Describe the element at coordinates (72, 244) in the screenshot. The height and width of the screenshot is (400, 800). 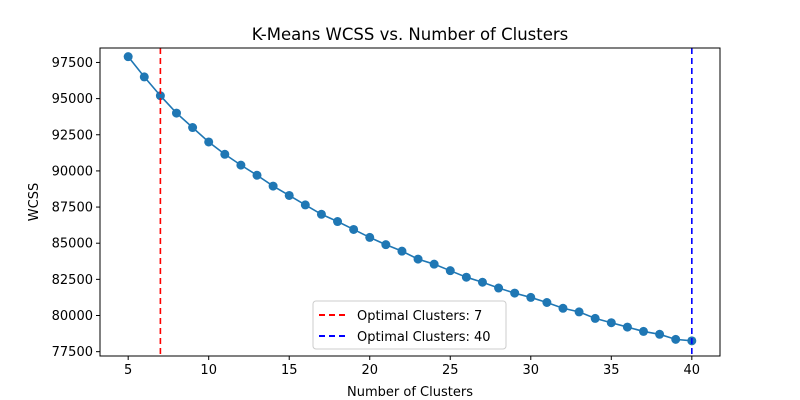
I see `y-tick-label: 85000` at that location.